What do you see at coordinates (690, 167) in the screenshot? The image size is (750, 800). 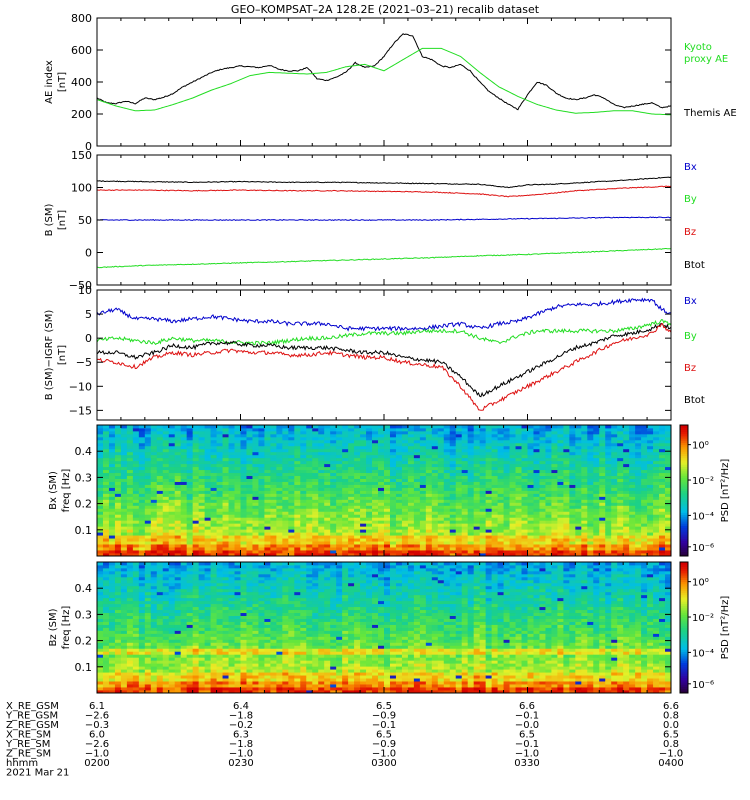 I see `legend-entry: Bx` at bounding box center [690, 167].